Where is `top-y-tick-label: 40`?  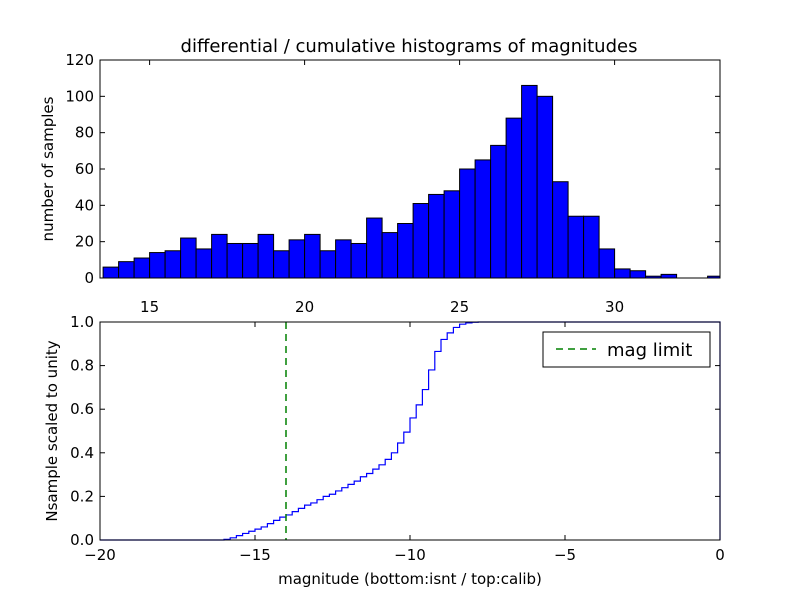 top-y-tick-label: 40 is located at coordinates (84, 205).